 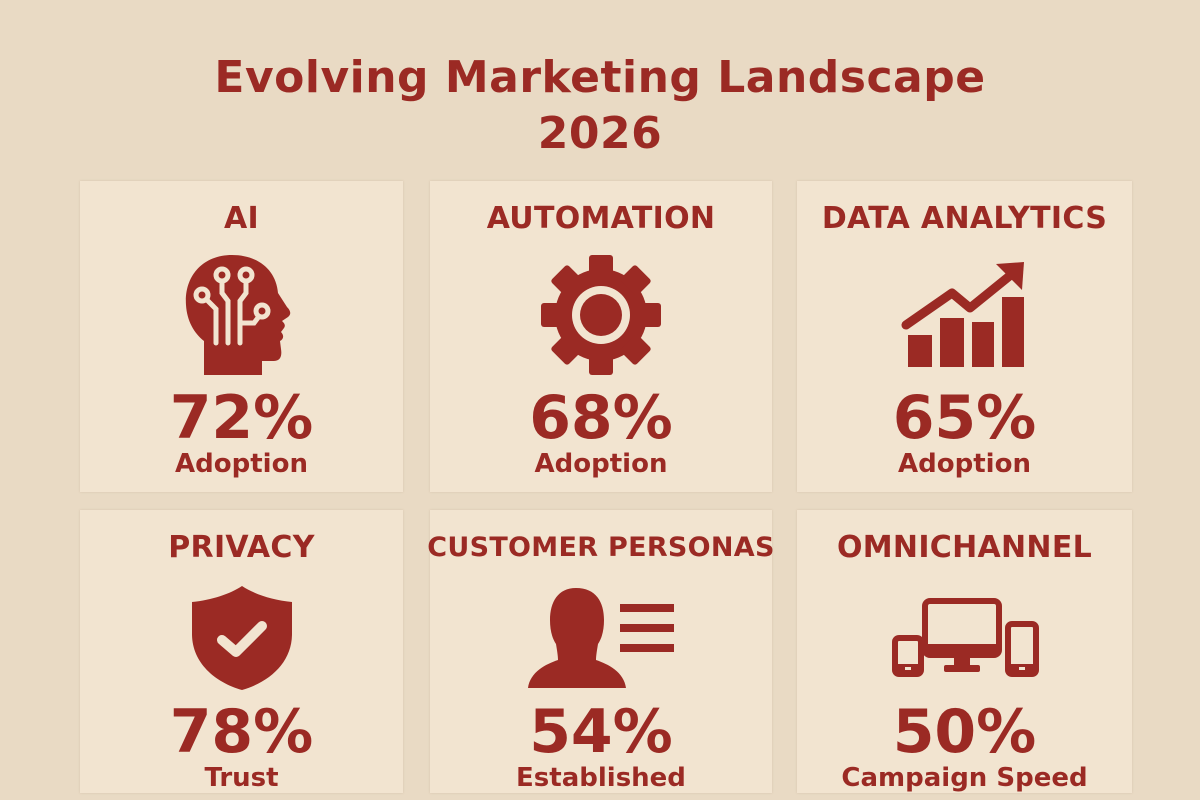 What do you see at coordinates (964, 418) in the screenshot?
I see `stat-value: 65%` at bounding box center [964, 418].